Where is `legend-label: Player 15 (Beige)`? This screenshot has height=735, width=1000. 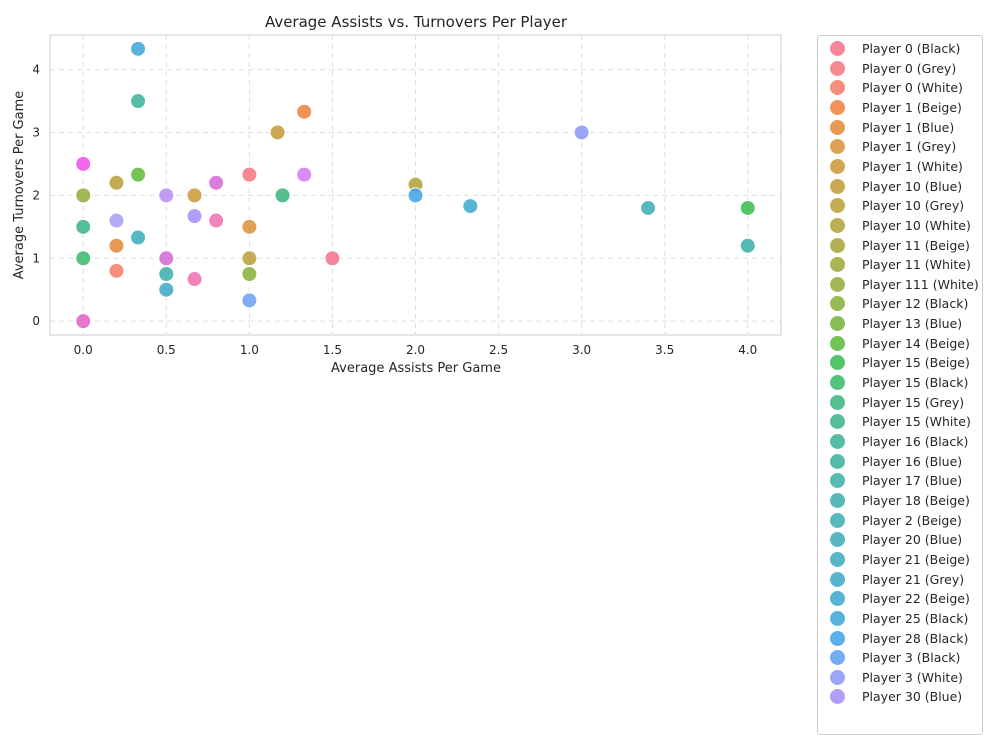
legend-label: Player 15 (Beige) is located at coordinates (916, 363).